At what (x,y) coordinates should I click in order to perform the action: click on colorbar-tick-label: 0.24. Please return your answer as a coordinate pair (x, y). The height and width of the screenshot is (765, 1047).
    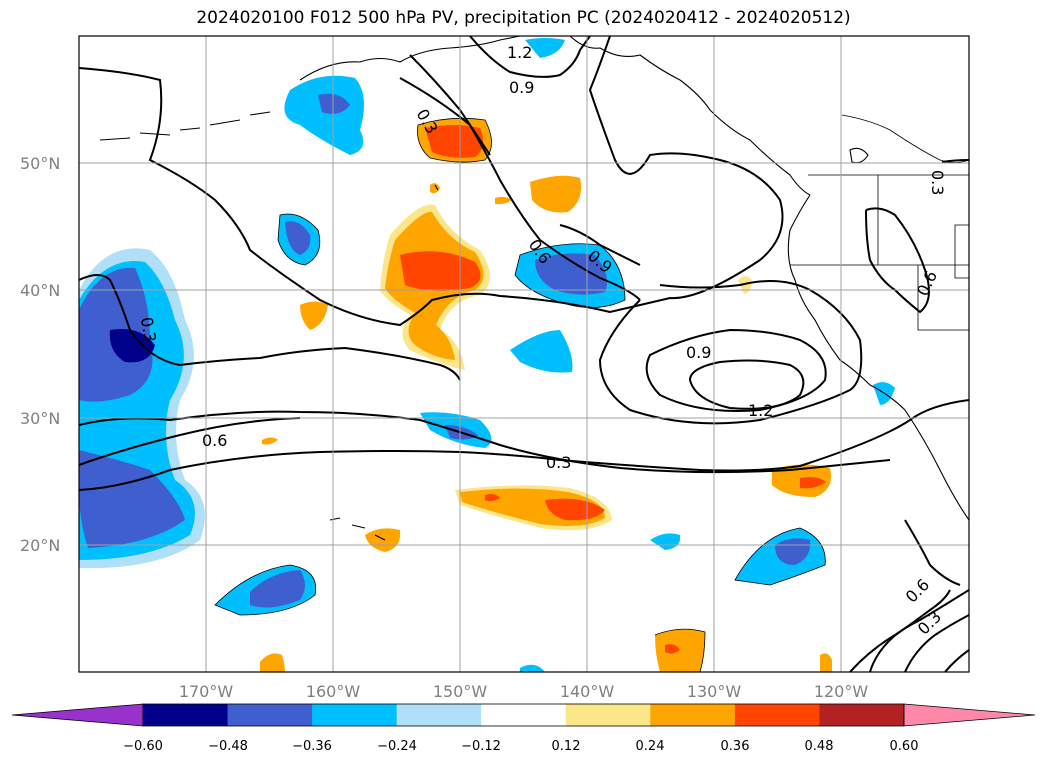
    Looking at the image, I should click on (650, 746).